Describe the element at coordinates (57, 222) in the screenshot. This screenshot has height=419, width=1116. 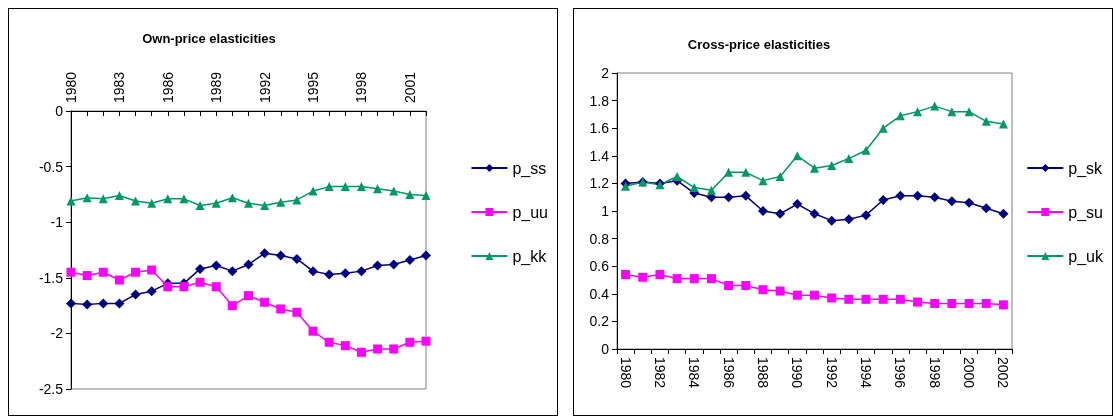
I see `y-tick-label: -1` at that location.